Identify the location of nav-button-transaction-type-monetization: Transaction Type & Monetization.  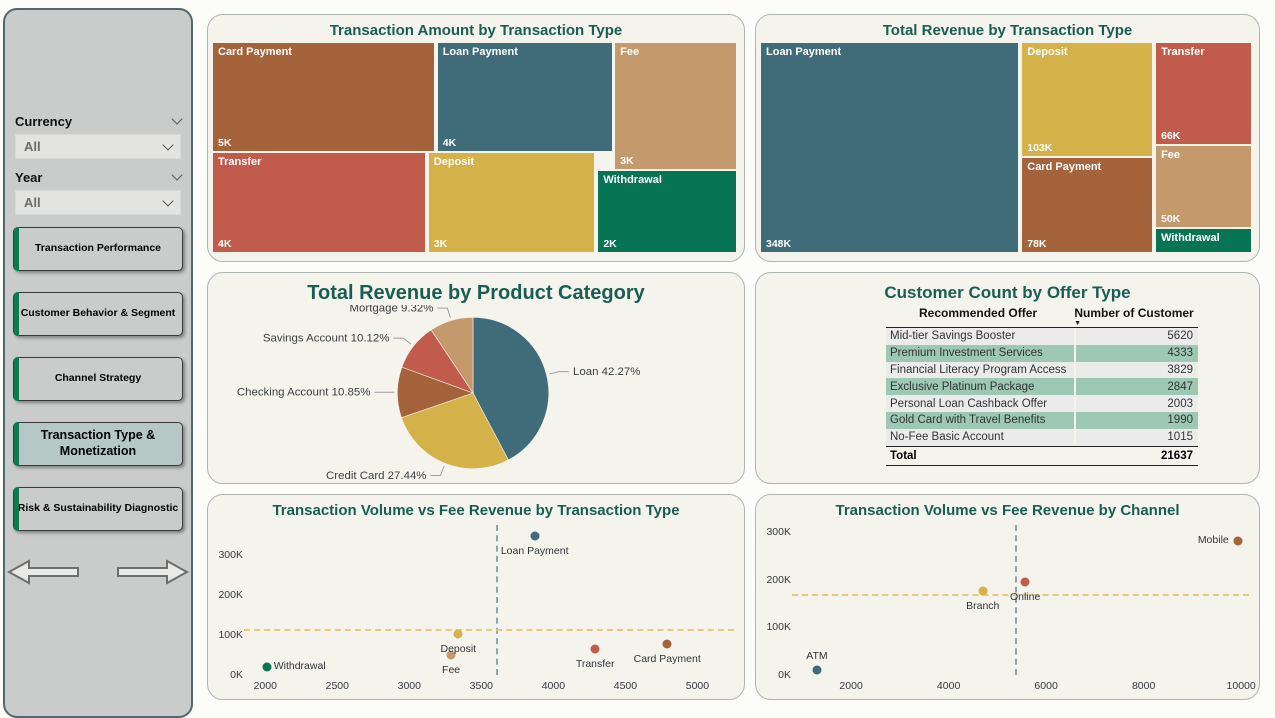
(98, 444).